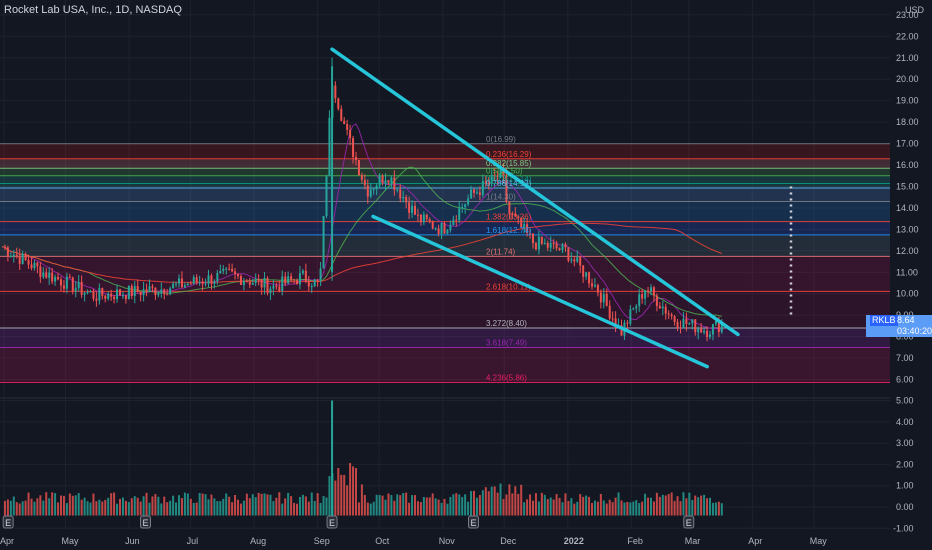 The image size is (932, 550). Describe the element at coordinates (506, 323) in the screenshot. I see `fib-level-label: 3.272(8.40)` at that location.